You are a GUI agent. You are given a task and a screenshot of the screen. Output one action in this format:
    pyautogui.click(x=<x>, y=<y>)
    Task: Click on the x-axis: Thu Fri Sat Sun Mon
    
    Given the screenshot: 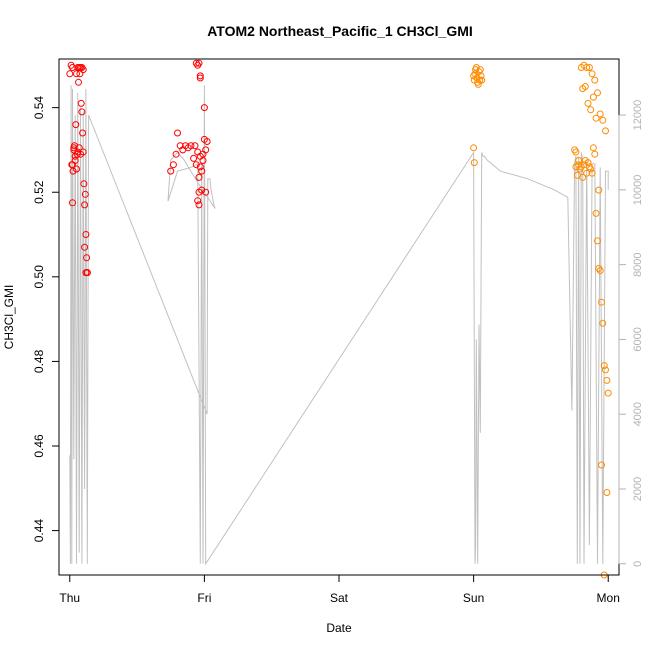 What is the action you would take?
    pyautogui.click(x=339, y=589)
    